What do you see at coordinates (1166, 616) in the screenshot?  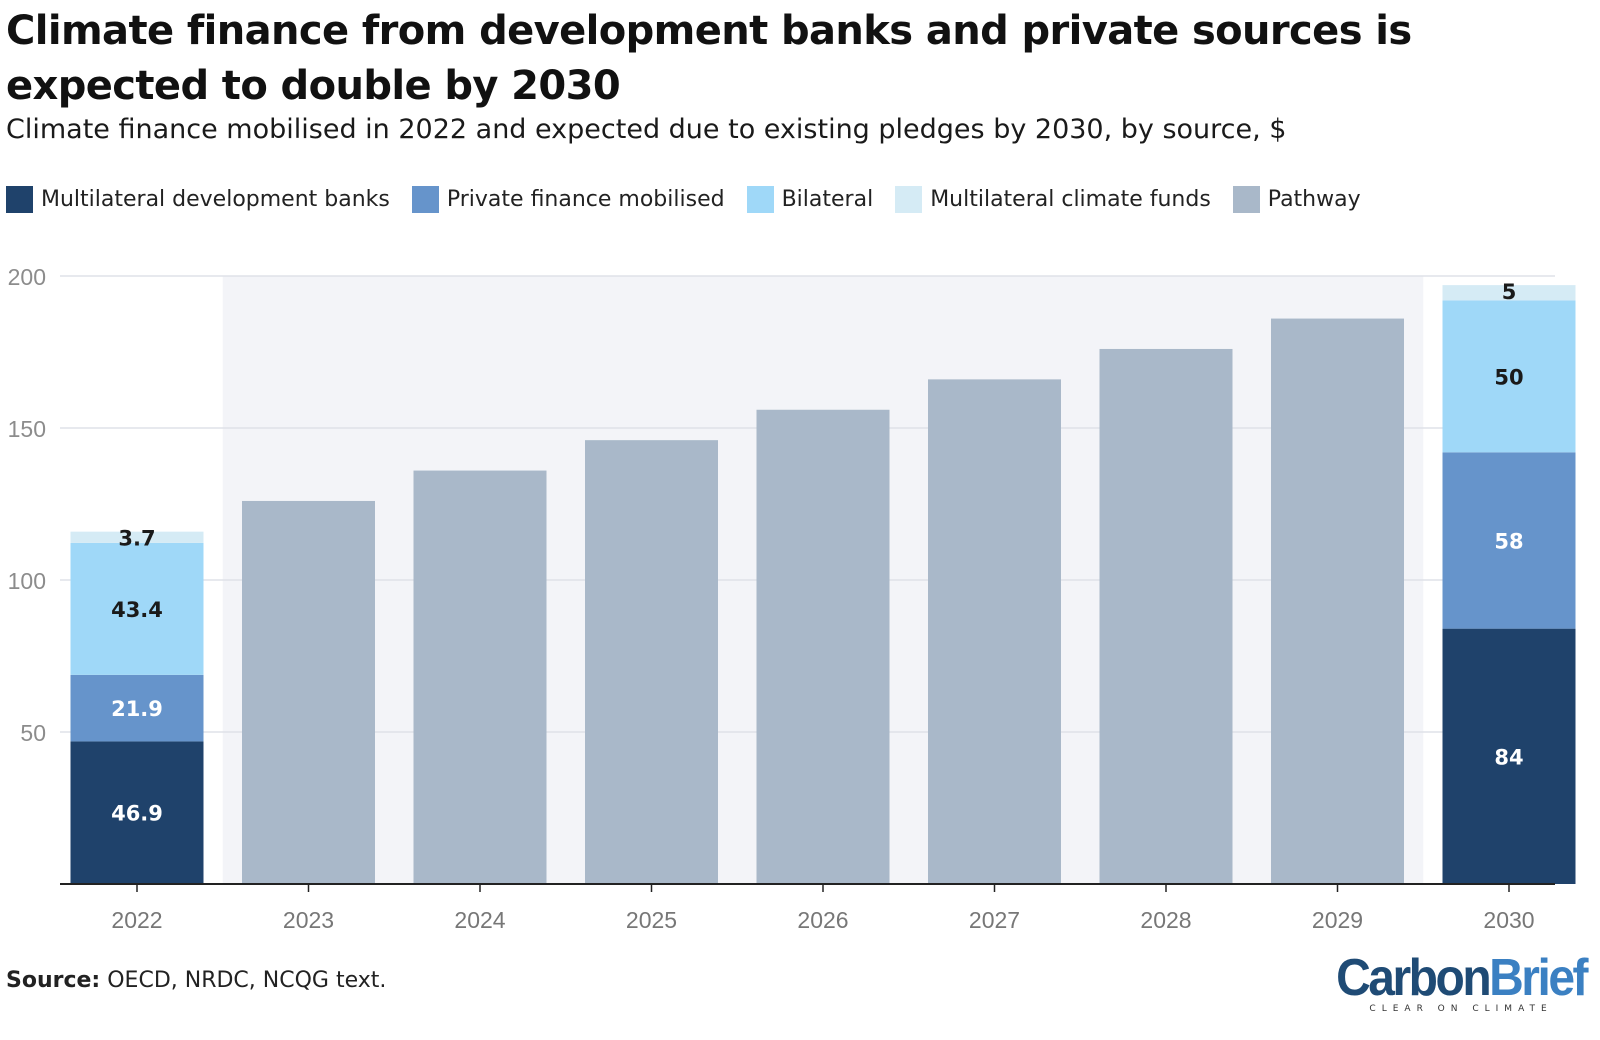 I see `bar-2028-pathway` at bounding box center [1166, 616].